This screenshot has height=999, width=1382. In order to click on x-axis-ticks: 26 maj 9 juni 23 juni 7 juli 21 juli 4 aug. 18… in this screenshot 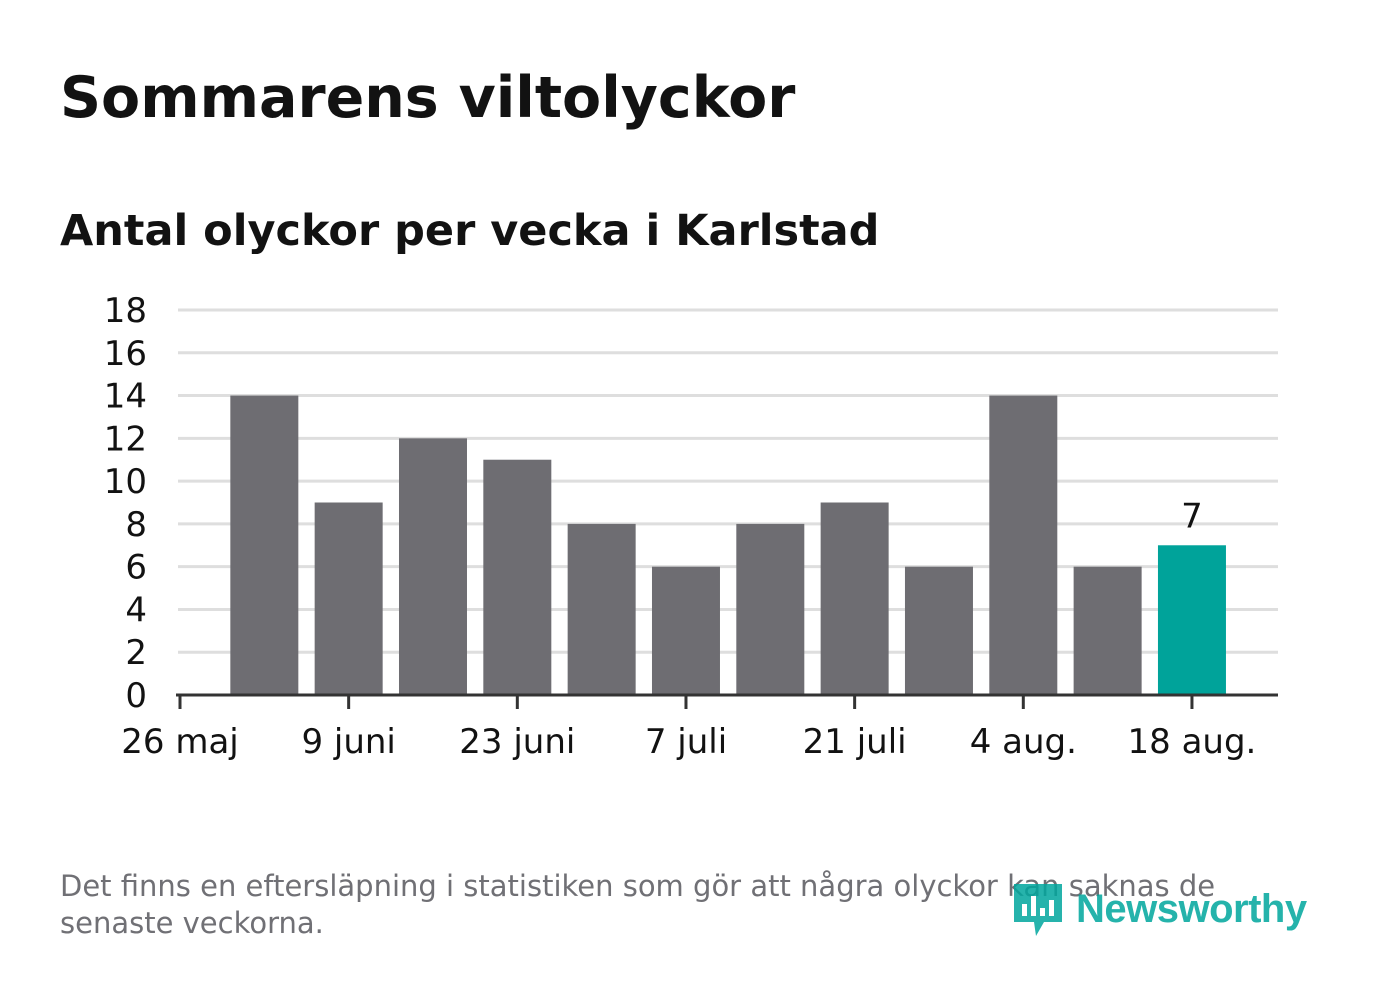, I will do `click(688, 728)`.